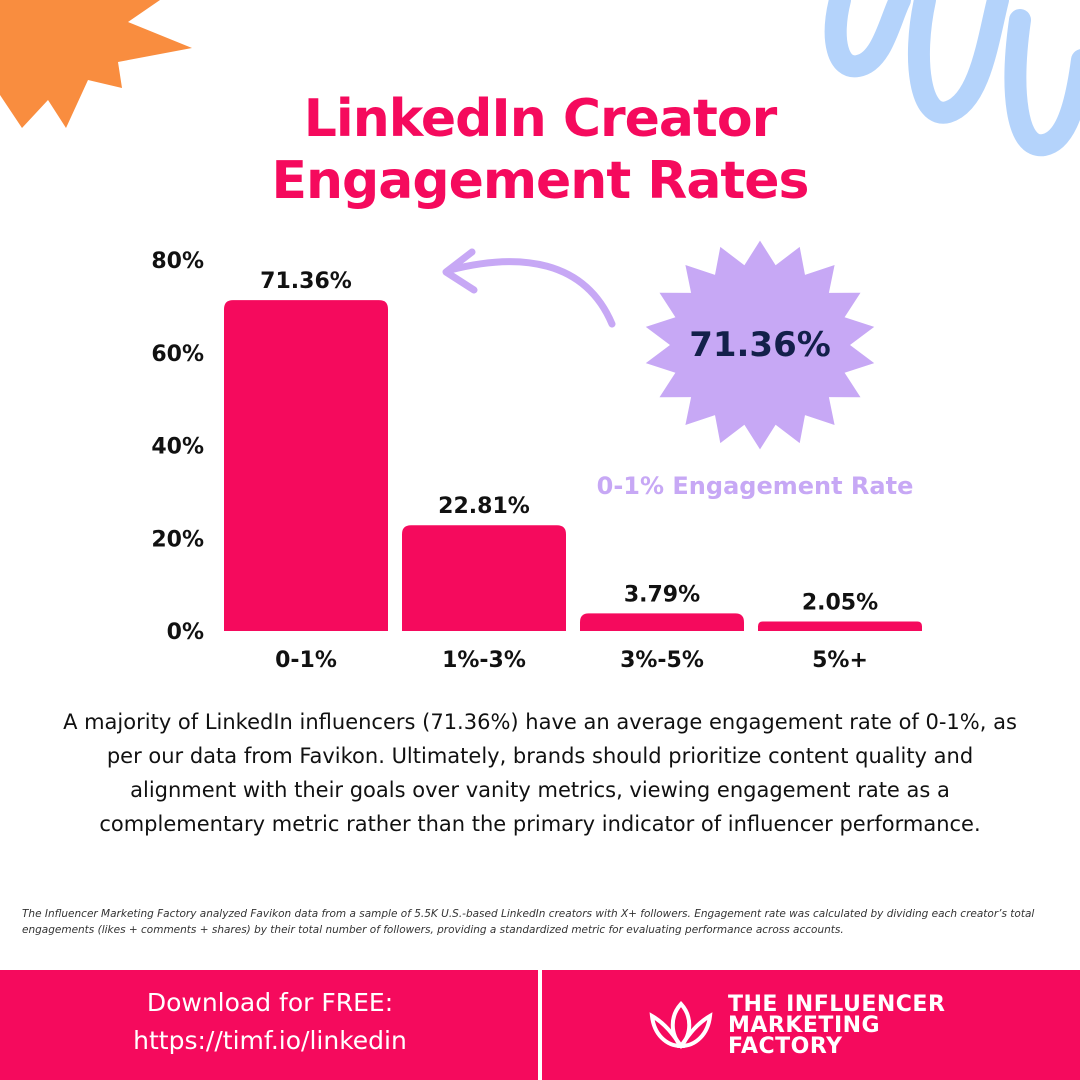  Describe the element at coordinates (484, 660) in the screenshot. I see `category-label: 1%-3%` at that location.